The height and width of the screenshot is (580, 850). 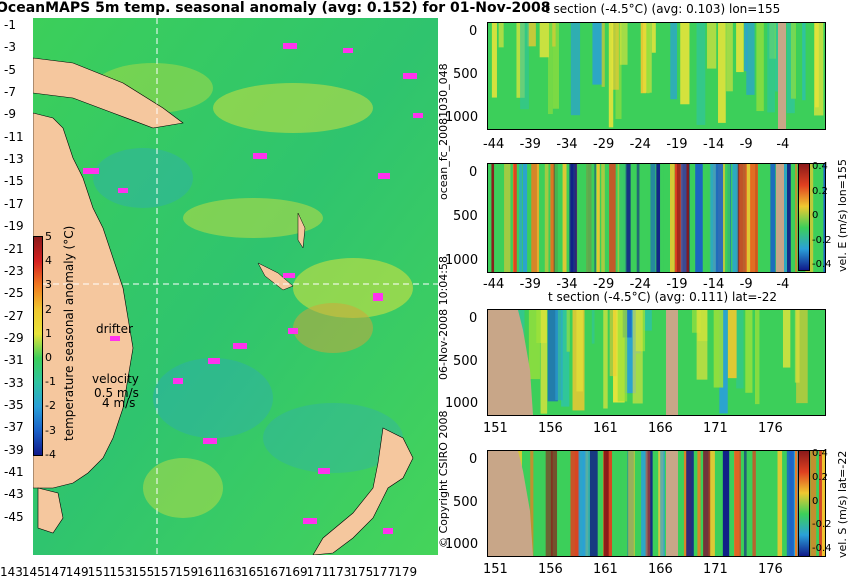 I want to click on colorbar-tick: 5, so click(x=48, y=236).